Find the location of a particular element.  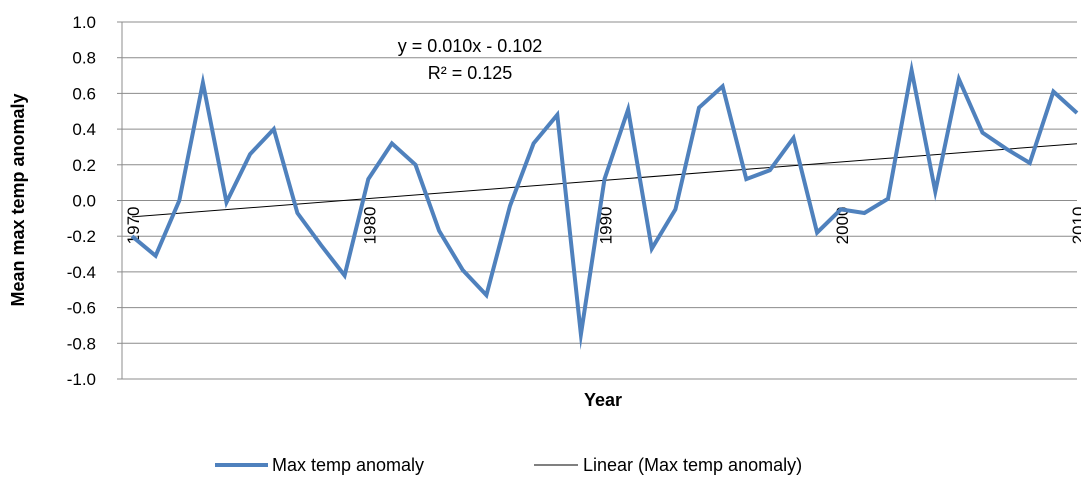

trendline-equation: y = 0.010x - 0.102 is located at coordinates (470, 46).